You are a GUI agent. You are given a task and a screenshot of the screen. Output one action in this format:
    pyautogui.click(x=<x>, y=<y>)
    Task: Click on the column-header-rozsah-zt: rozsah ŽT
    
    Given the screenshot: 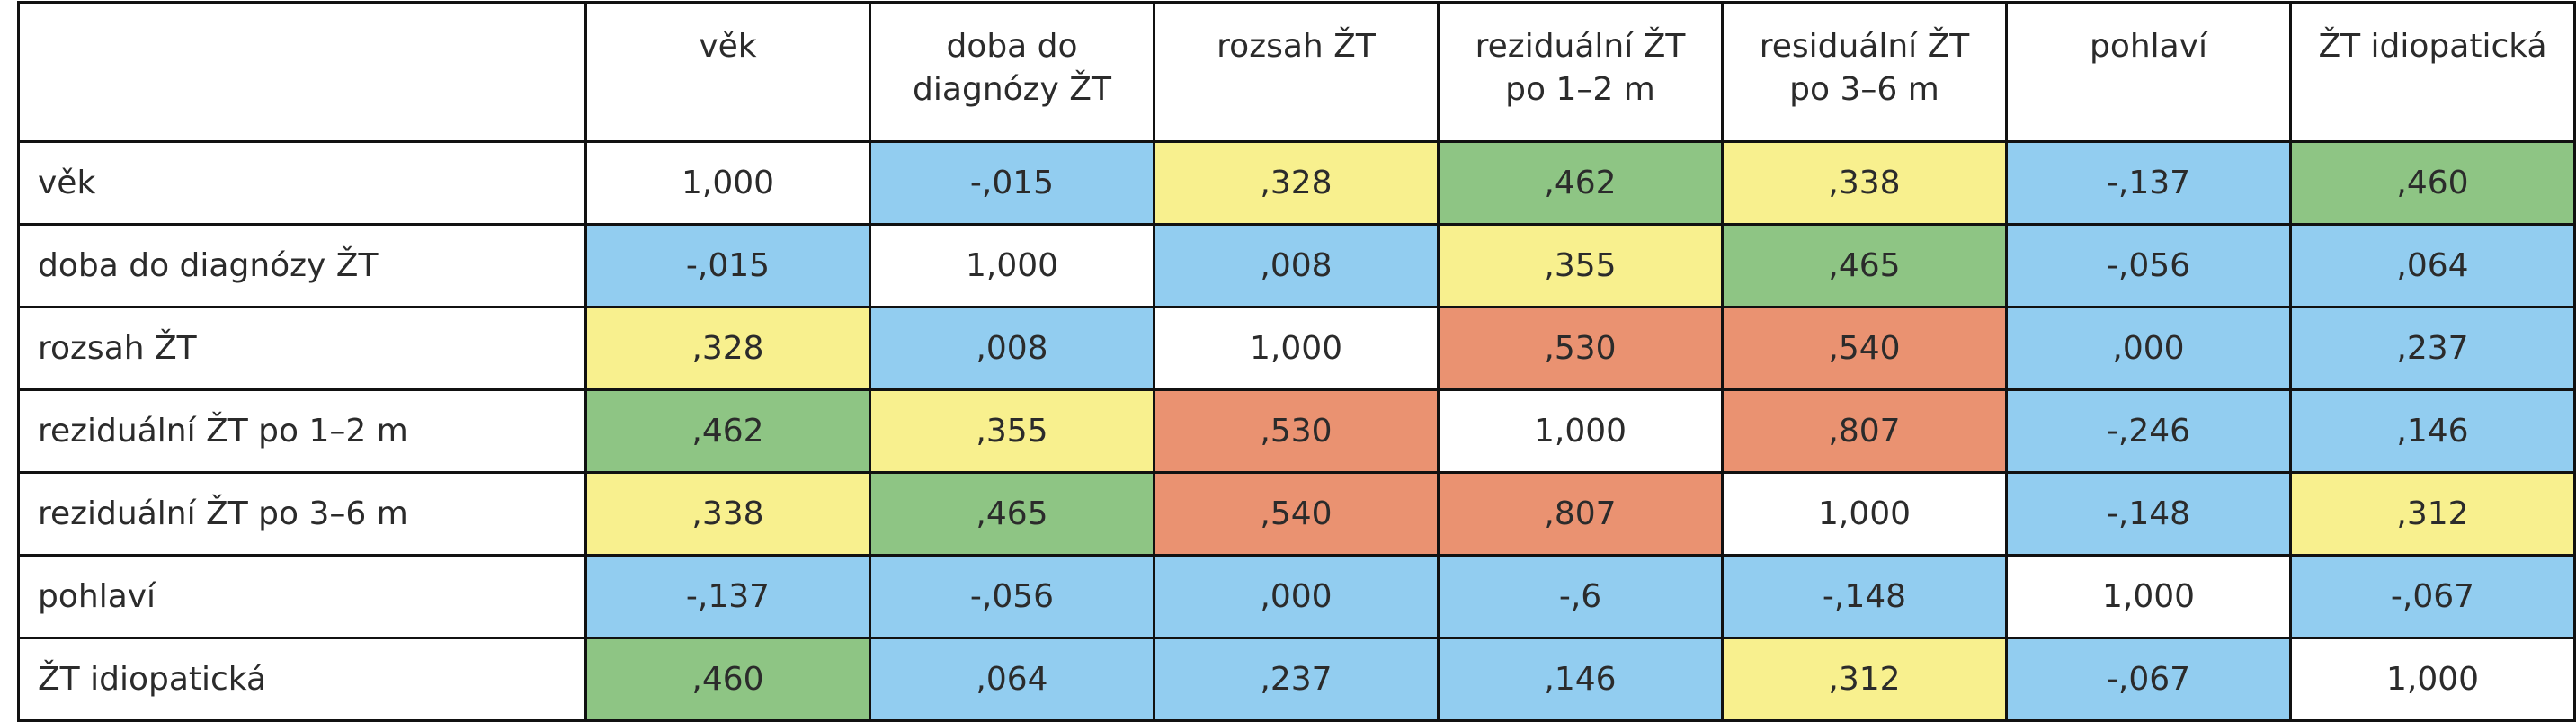 What is the action you would take?
    pyautogui.click(x=1297, y=72)
    